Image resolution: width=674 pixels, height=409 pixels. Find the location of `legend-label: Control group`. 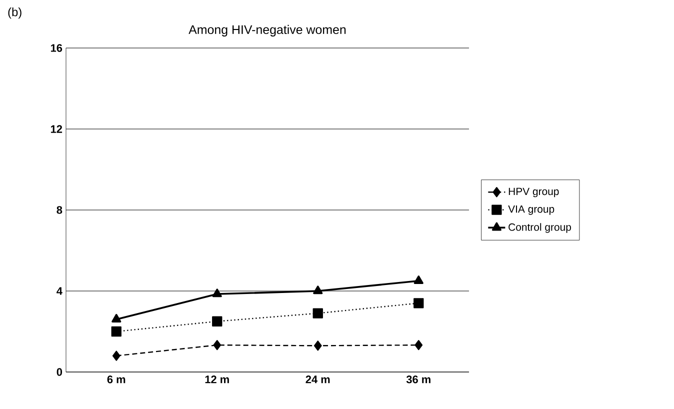

legend-label: Control group is located at coordinates (539, 228).